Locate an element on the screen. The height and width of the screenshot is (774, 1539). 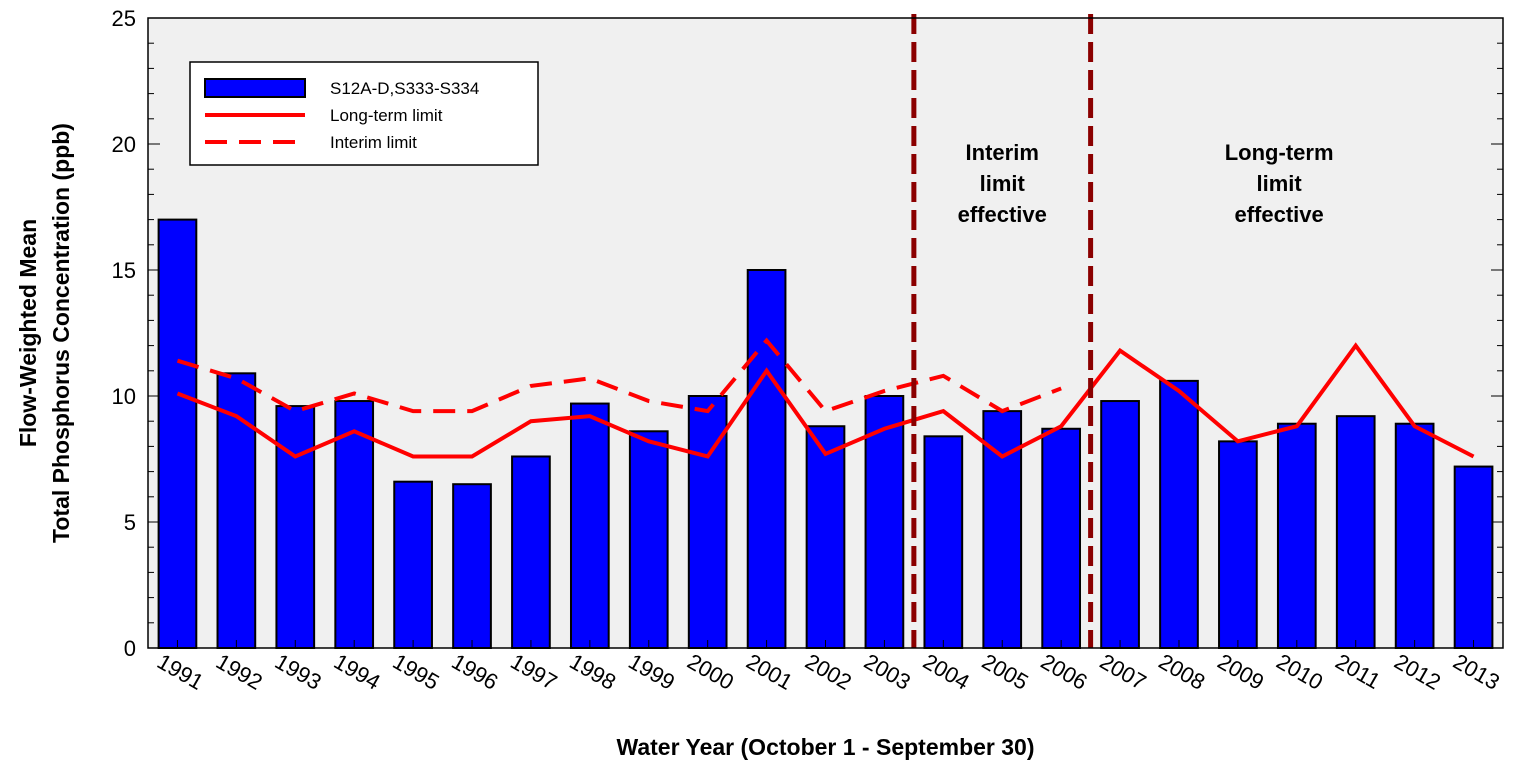
x-tick-label: 2000 is located at coordinates (710, 672).